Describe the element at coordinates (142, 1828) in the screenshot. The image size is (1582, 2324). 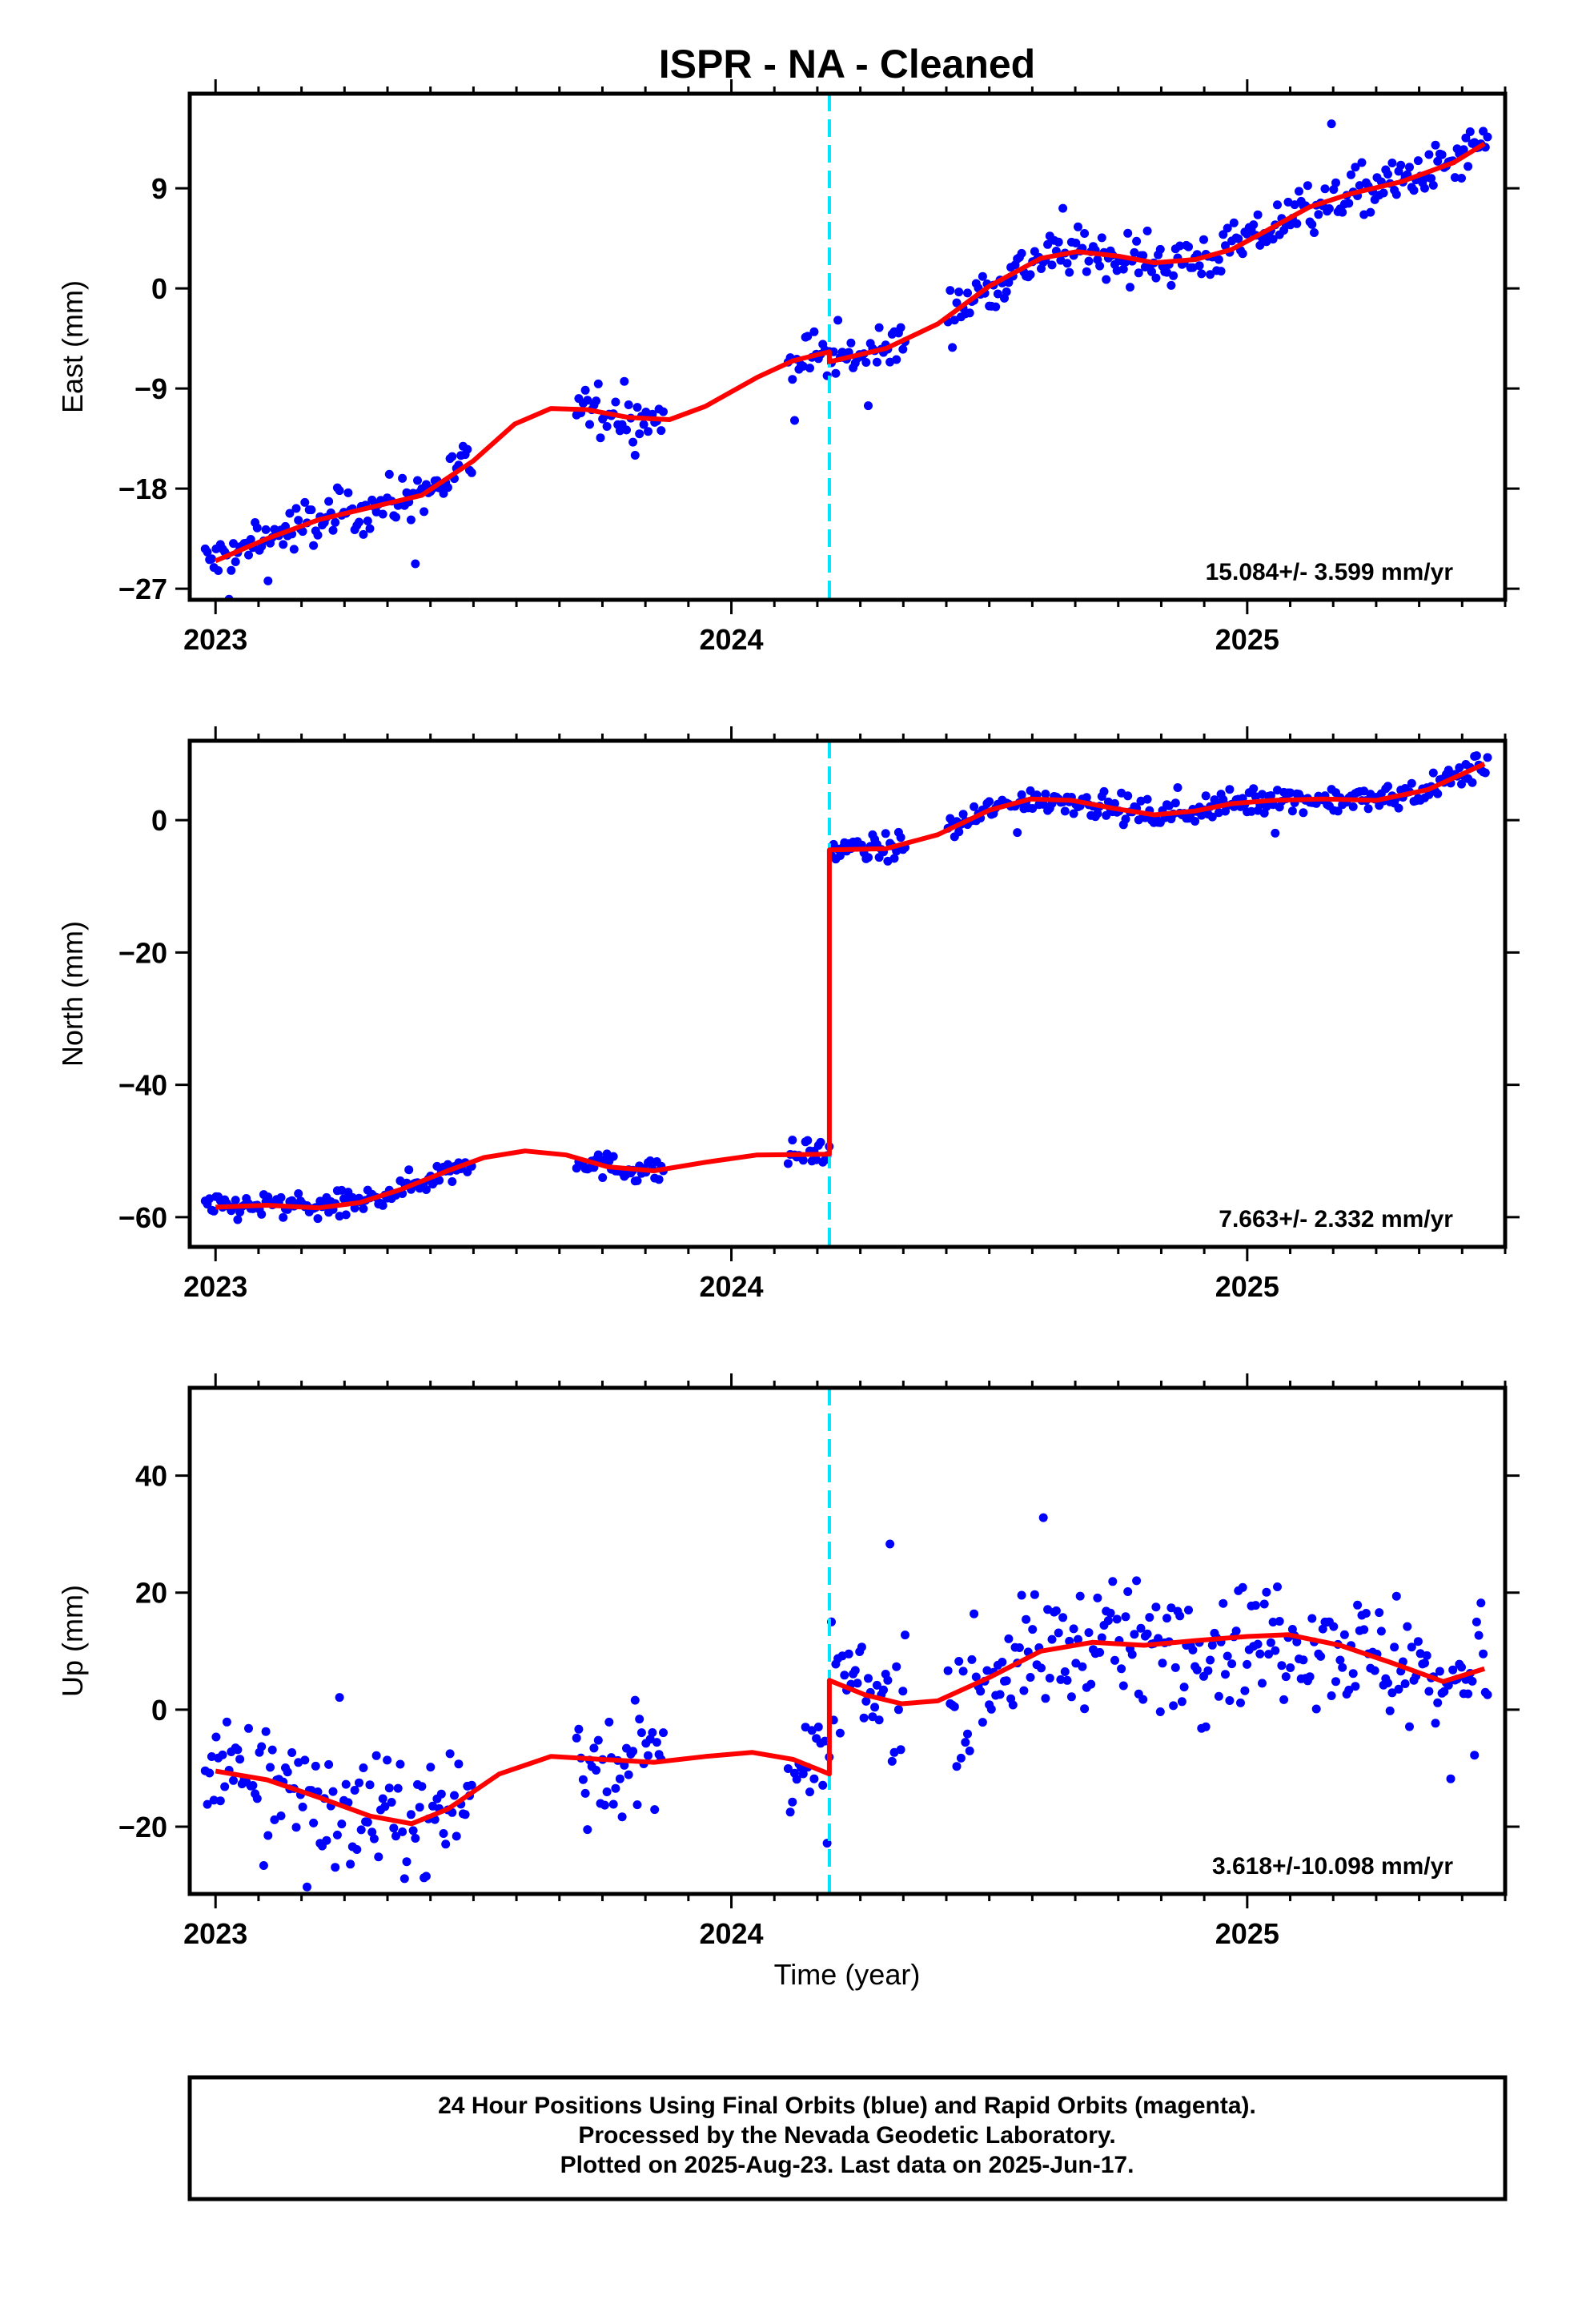
I see `y-tick-label: −20` at that location.